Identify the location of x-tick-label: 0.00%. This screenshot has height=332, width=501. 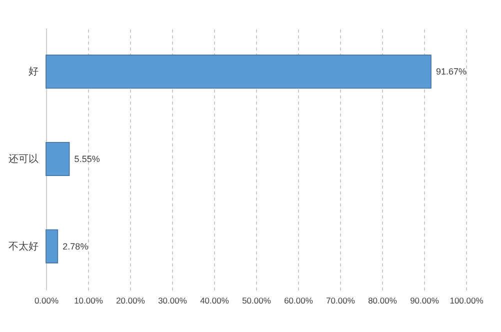
(46, 301).